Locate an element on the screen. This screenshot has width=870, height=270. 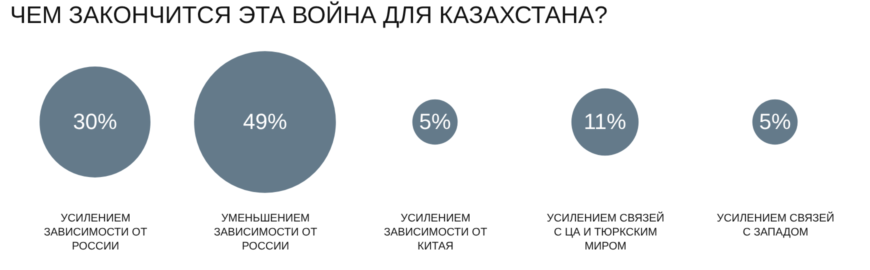
category-label: УСИЛЕНИЕМ СВЯЗЕЙ С ЗАПАДОМ is located at coordinates (775, 225).